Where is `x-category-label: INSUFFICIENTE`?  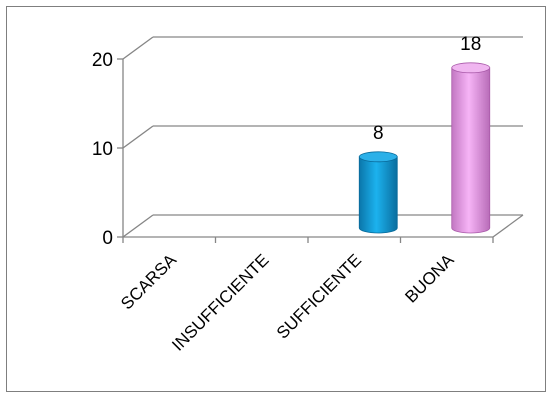 x-category-label: INSUFFICIENTE is located at coordinates (220, 302).